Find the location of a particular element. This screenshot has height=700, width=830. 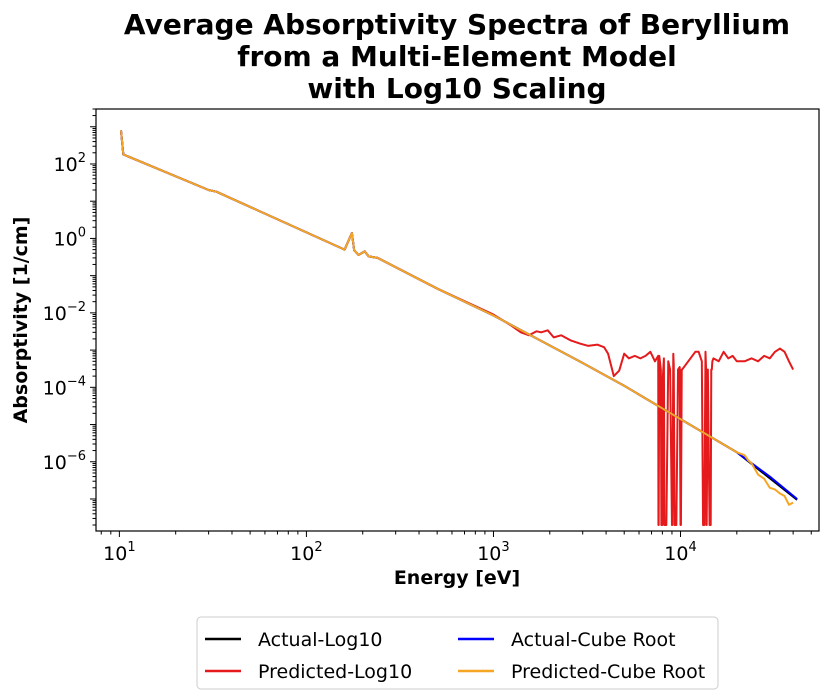

y-tick-label: 10⁰ is located at coordinates (70, 237).